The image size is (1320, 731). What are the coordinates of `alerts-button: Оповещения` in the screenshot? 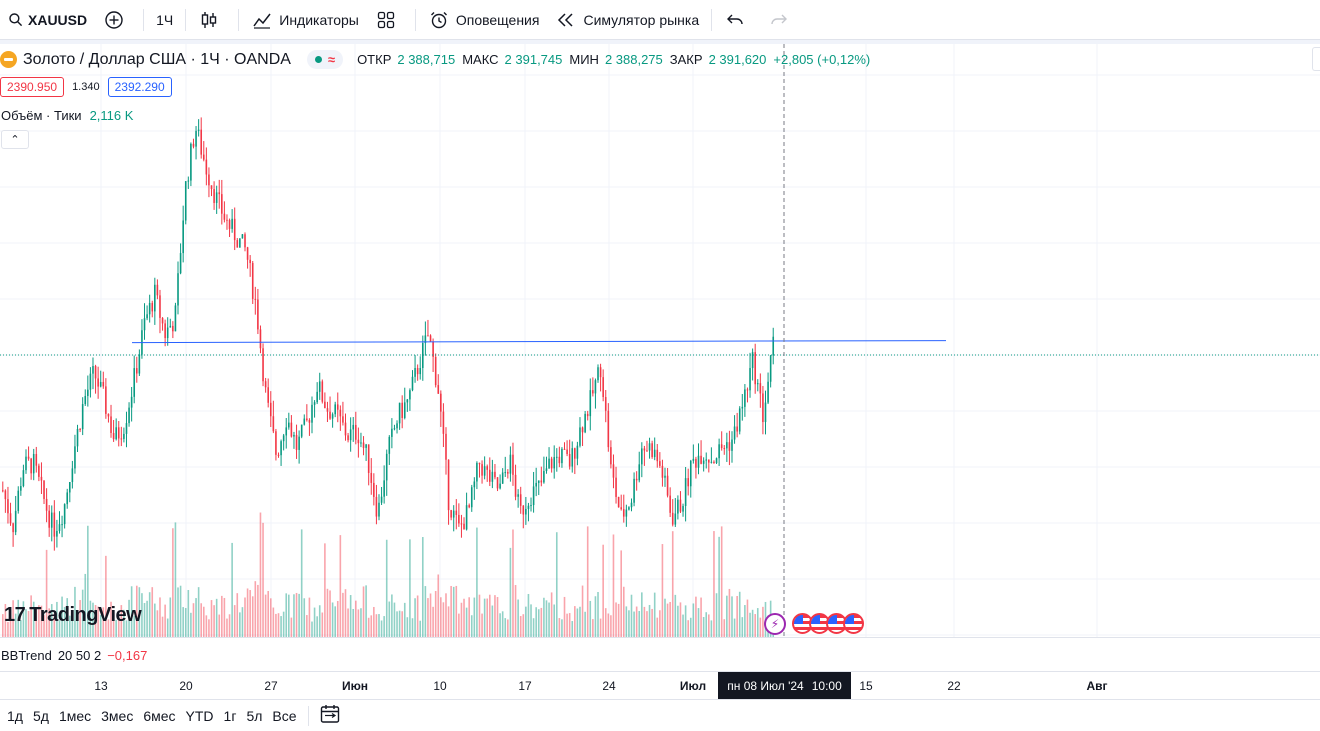 It's located at (484, 20).